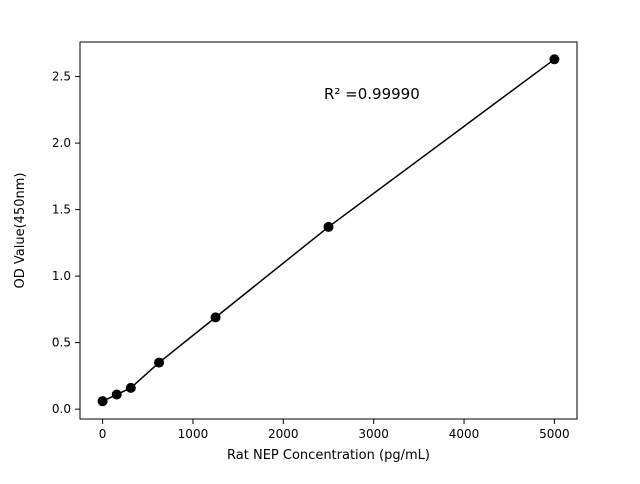 This screenshot has width=640, height=484. What do you see at coordinates (103, 434) in the screenshot?
I see `x-tick-label: 0` at bounding box center [103, 434].